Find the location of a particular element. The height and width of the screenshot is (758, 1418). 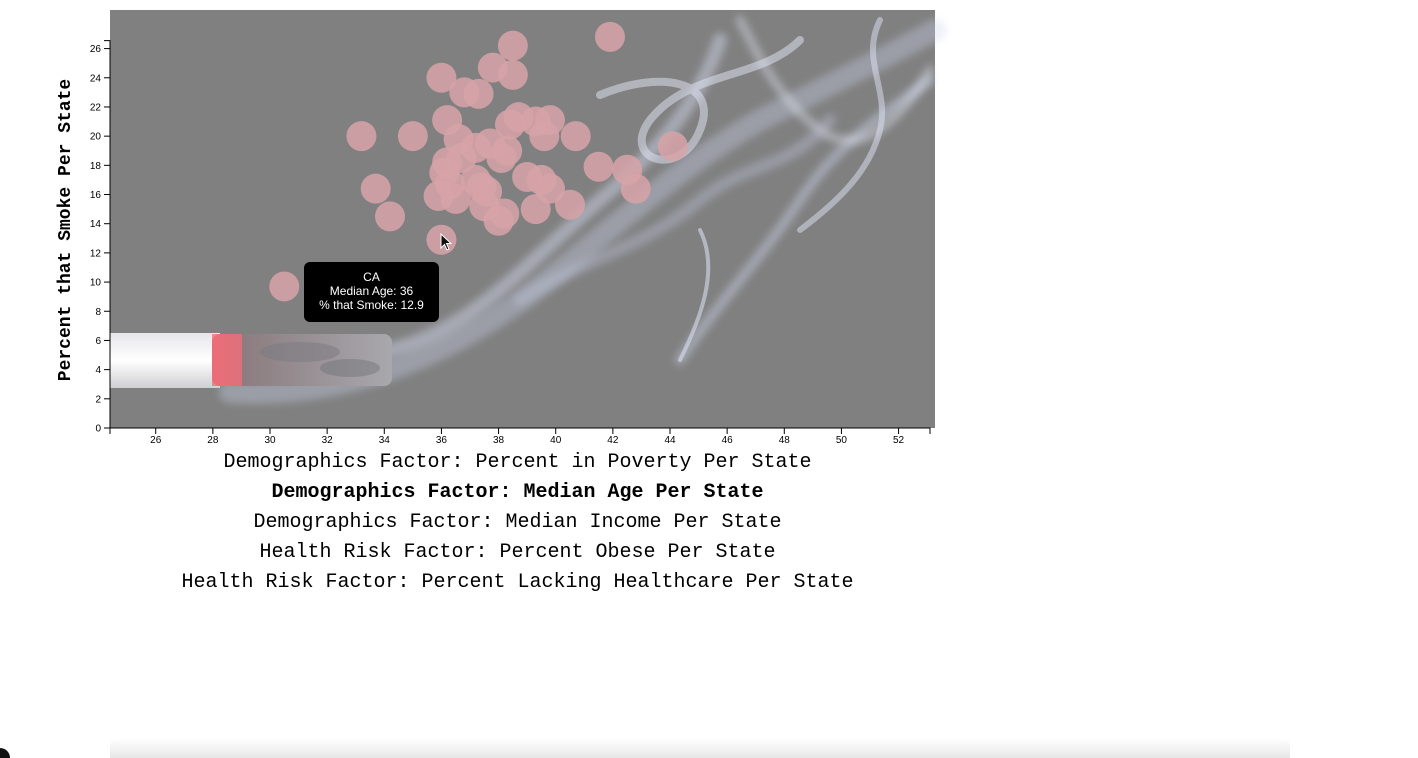

window-corner is located at coordinates (5, 753).